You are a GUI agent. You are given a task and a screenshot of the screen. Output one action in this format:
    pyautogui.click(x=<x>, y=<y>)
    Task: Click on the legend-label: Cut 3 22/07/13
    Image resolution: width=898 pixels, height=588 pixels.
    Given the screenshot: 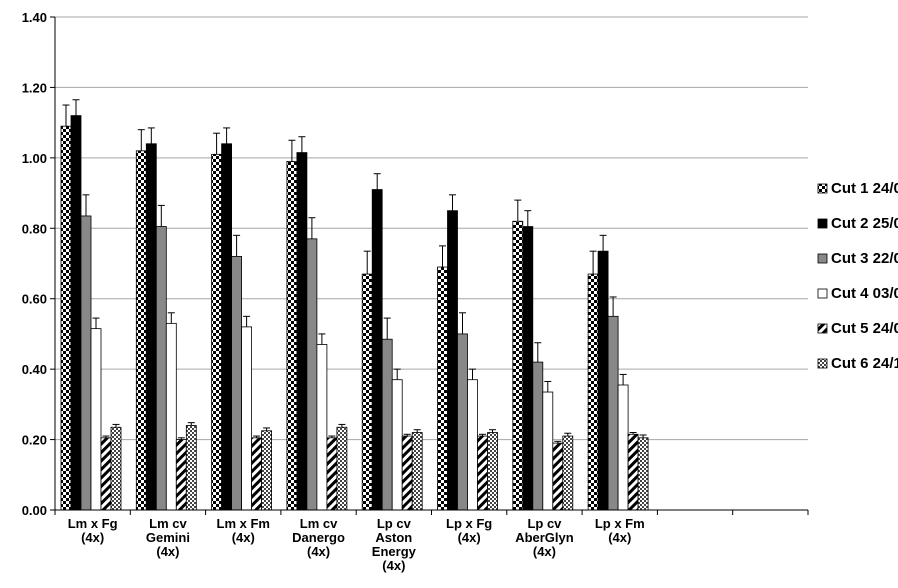 What is the action you would take?
    pyautogui.click(x=864, y=258)
    